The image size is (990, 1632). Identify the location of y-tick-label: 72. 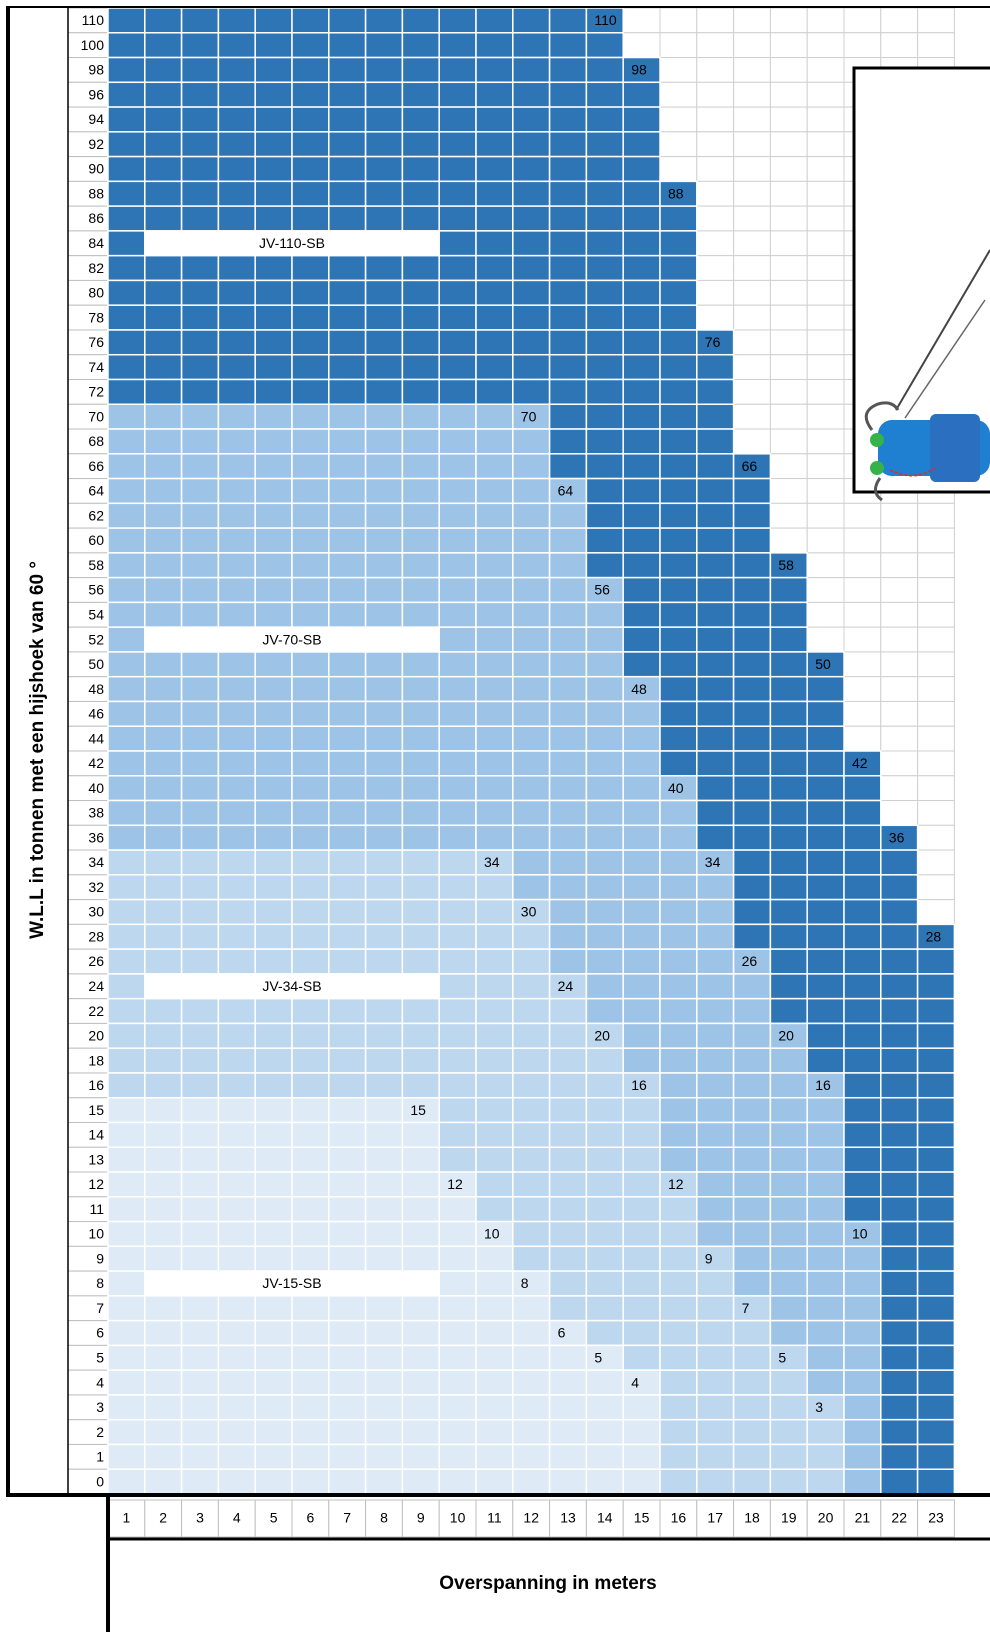
(96, 392).